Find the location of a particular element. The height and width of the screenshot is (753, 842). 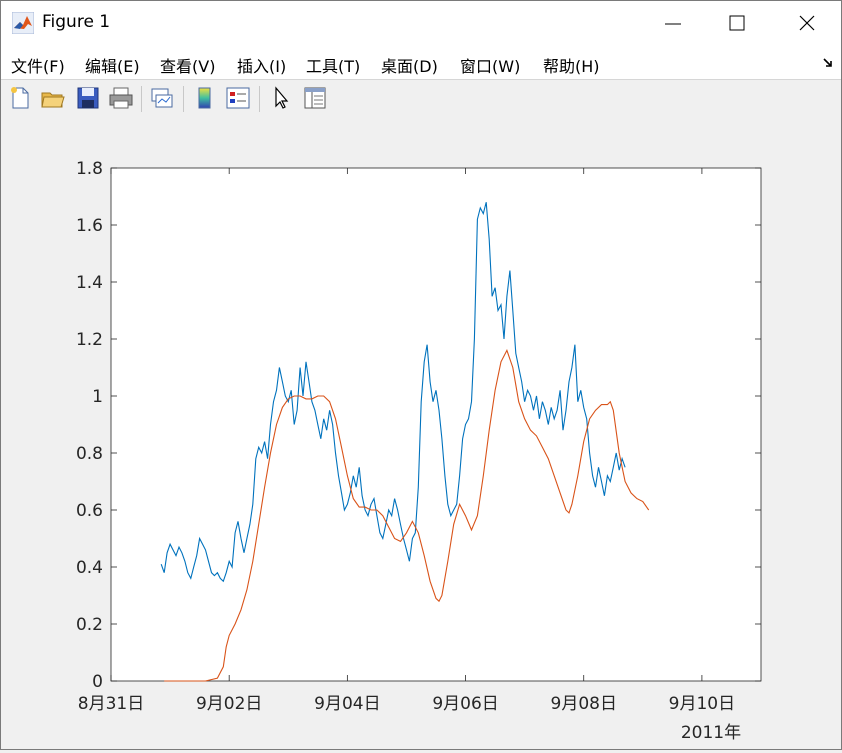

menu-edit: 编辑(E) is located at coordinates (112, 66).